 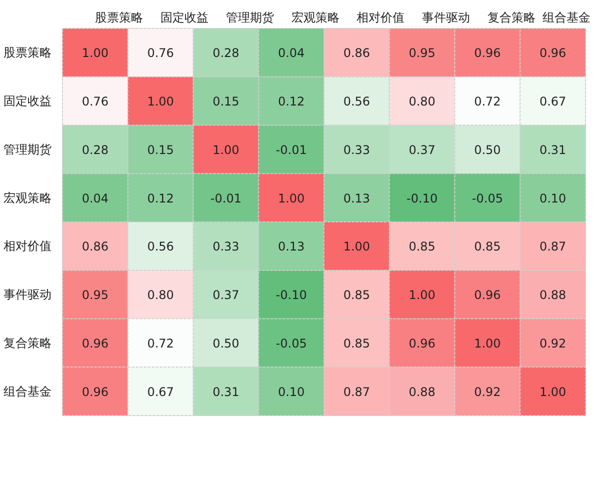 What do you see at coordinates (28, 343) in the screenshot?
I see `y-tick-label: 复合策略` at bounding box center [28, 343].